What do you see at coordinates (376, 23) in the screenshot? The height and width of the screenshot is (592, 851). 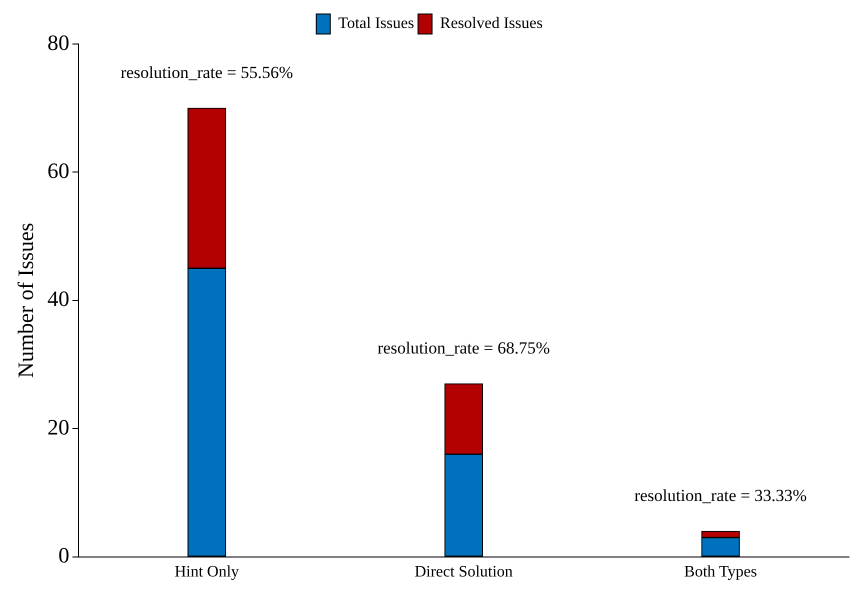 I see `legend-label: Total Issues` at bounding box center [376, 23].